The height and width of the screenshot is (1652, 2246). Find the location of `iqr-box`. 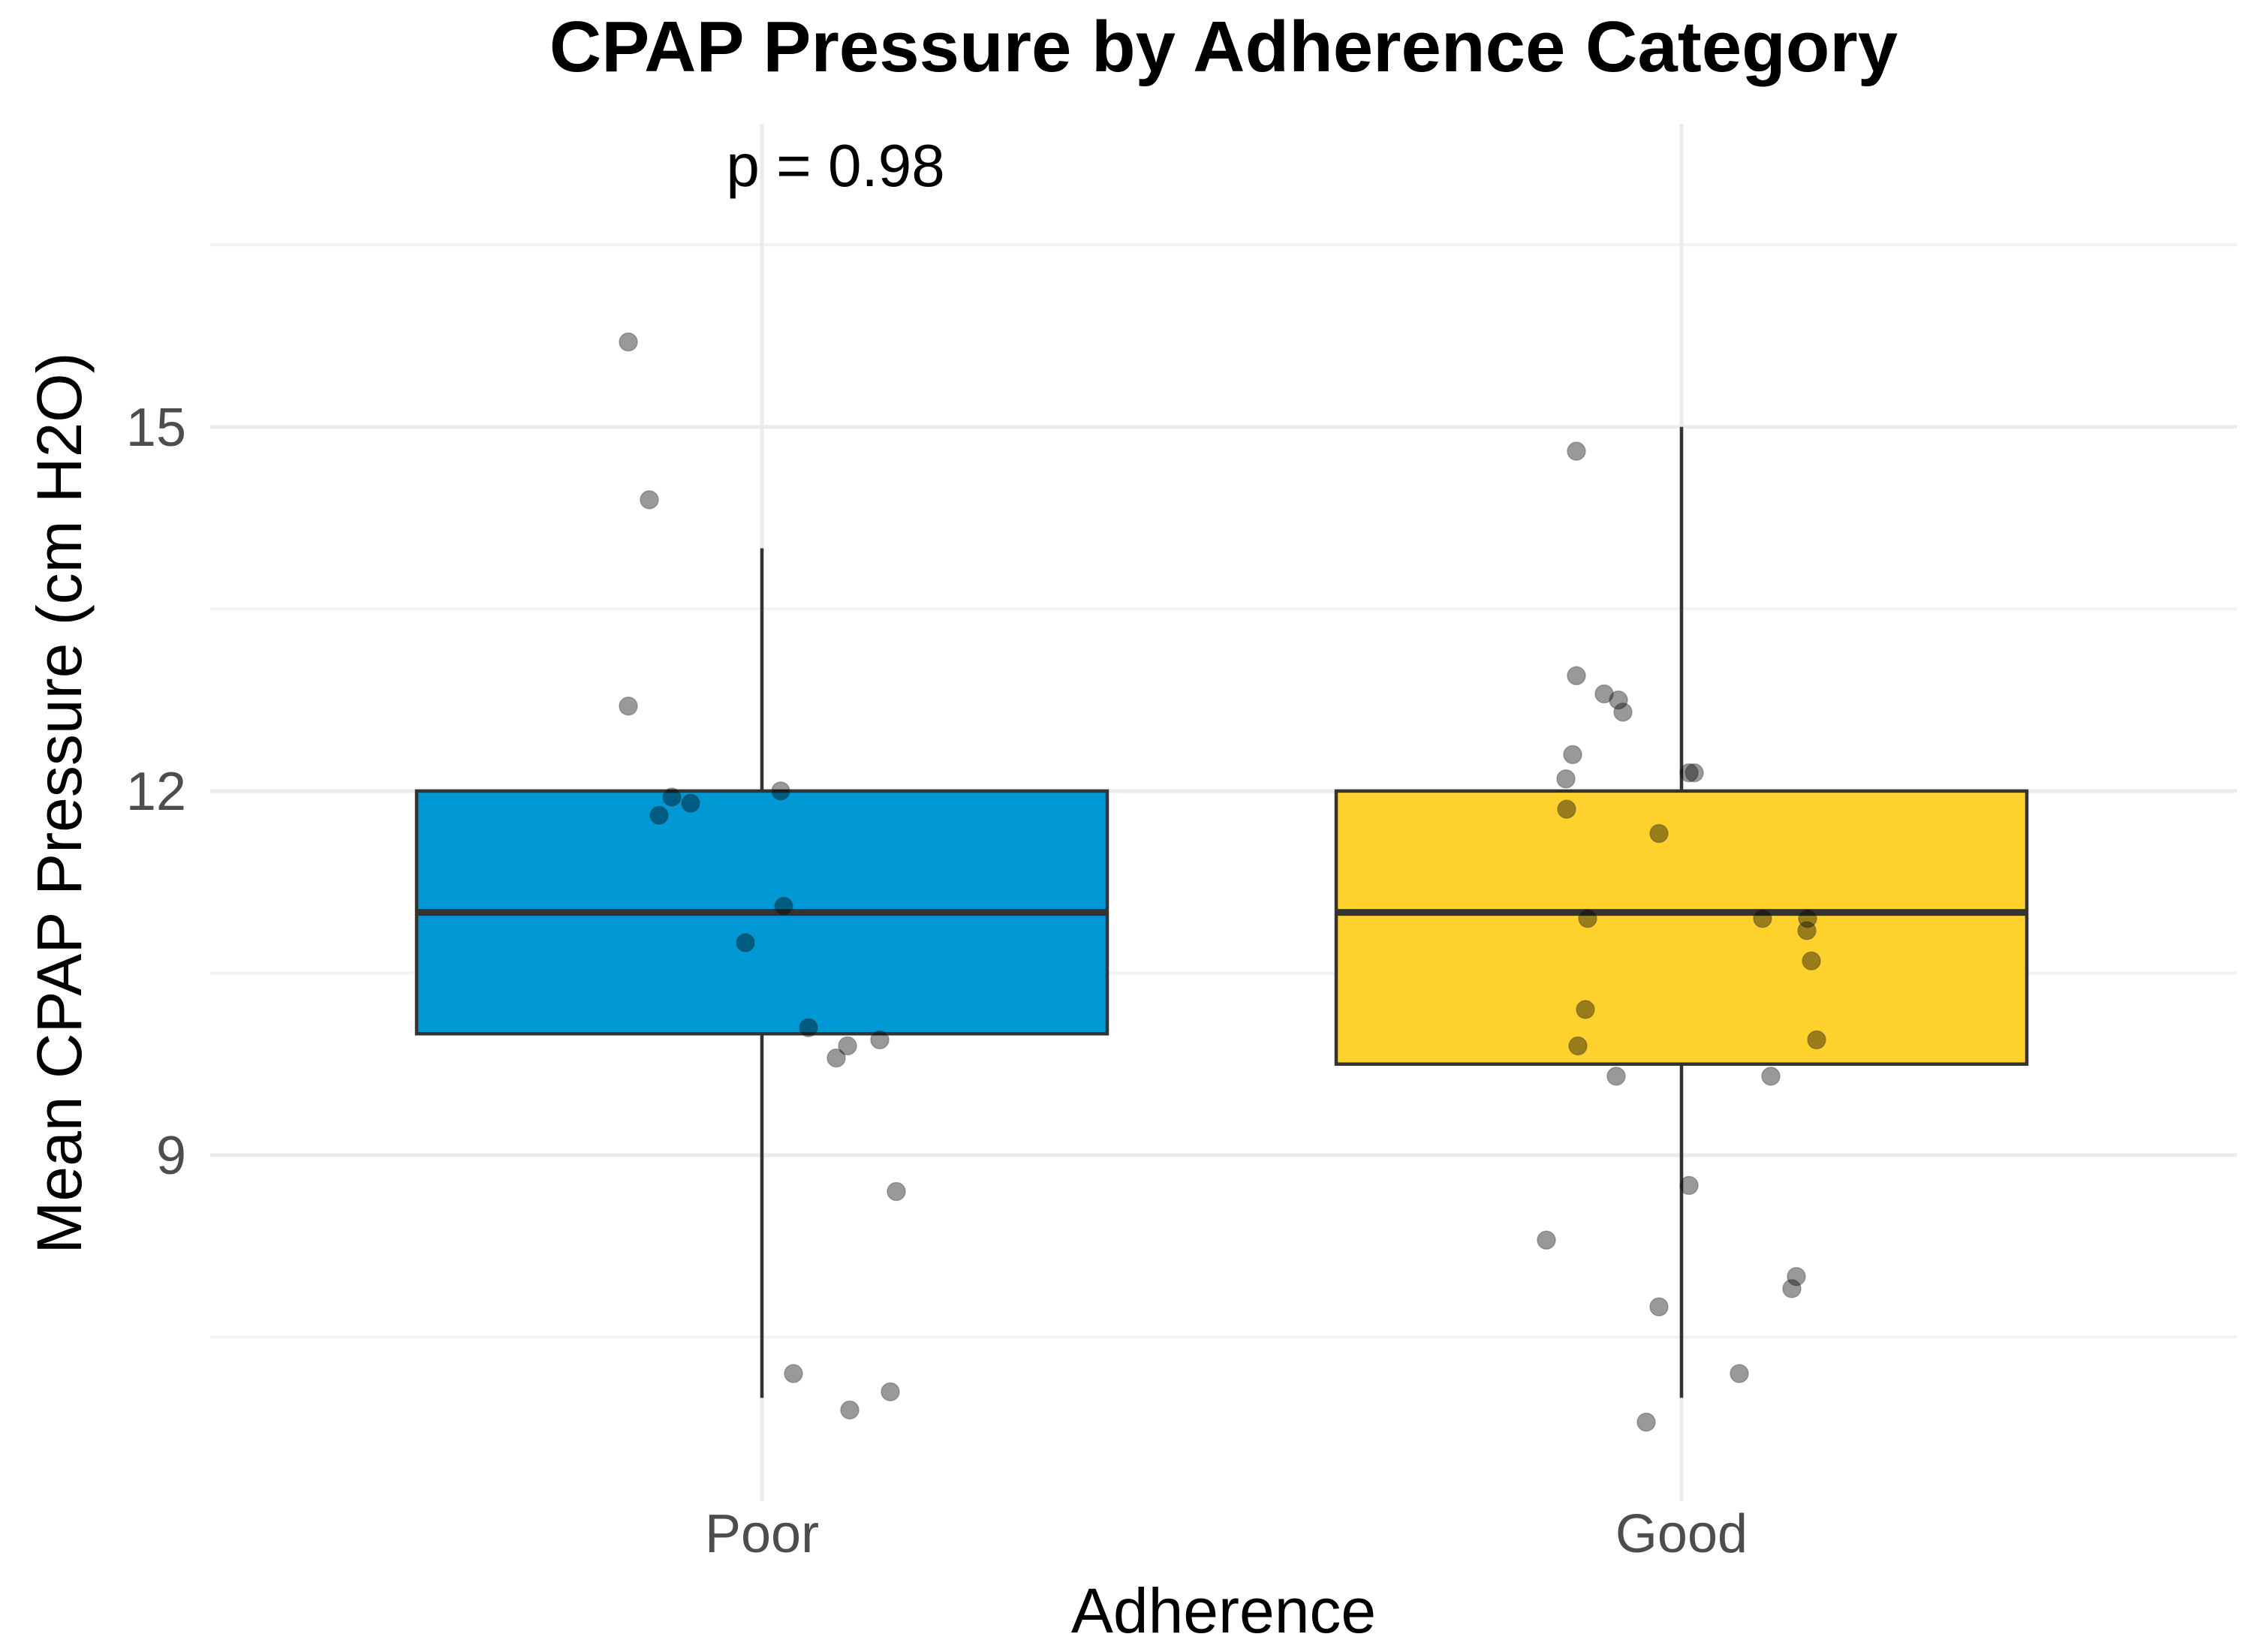

iqr-box is located at coordinates (1681, 927).